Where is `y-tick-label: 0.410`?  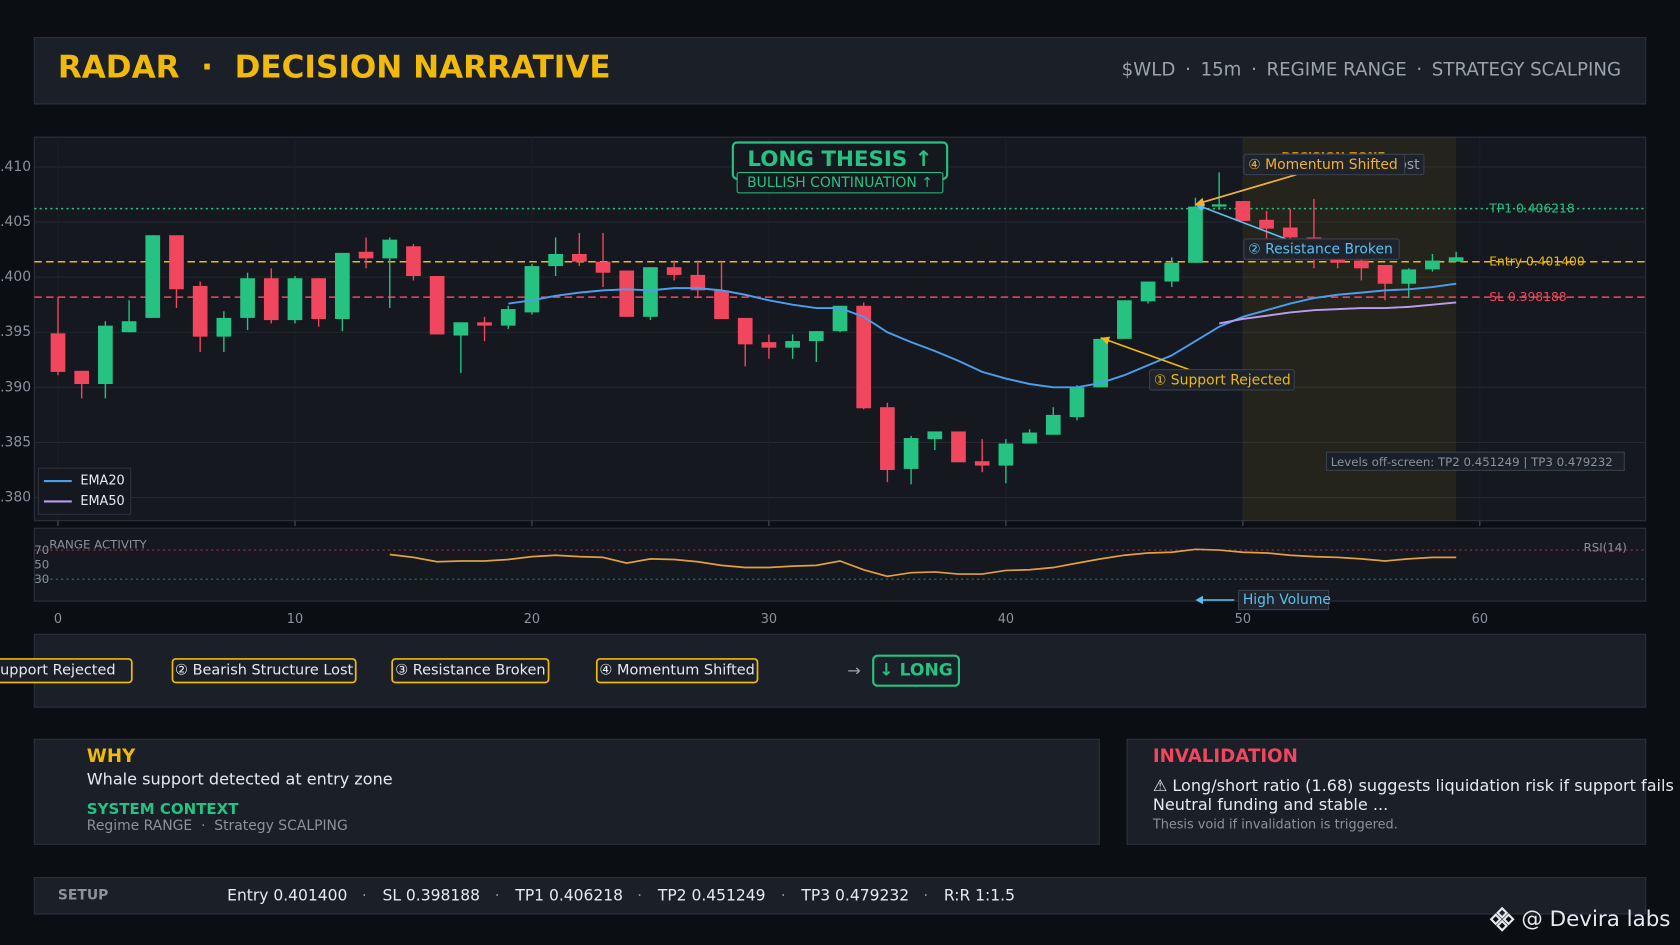
y-tick-label: 0.410 is located at coordinates (15, 167).